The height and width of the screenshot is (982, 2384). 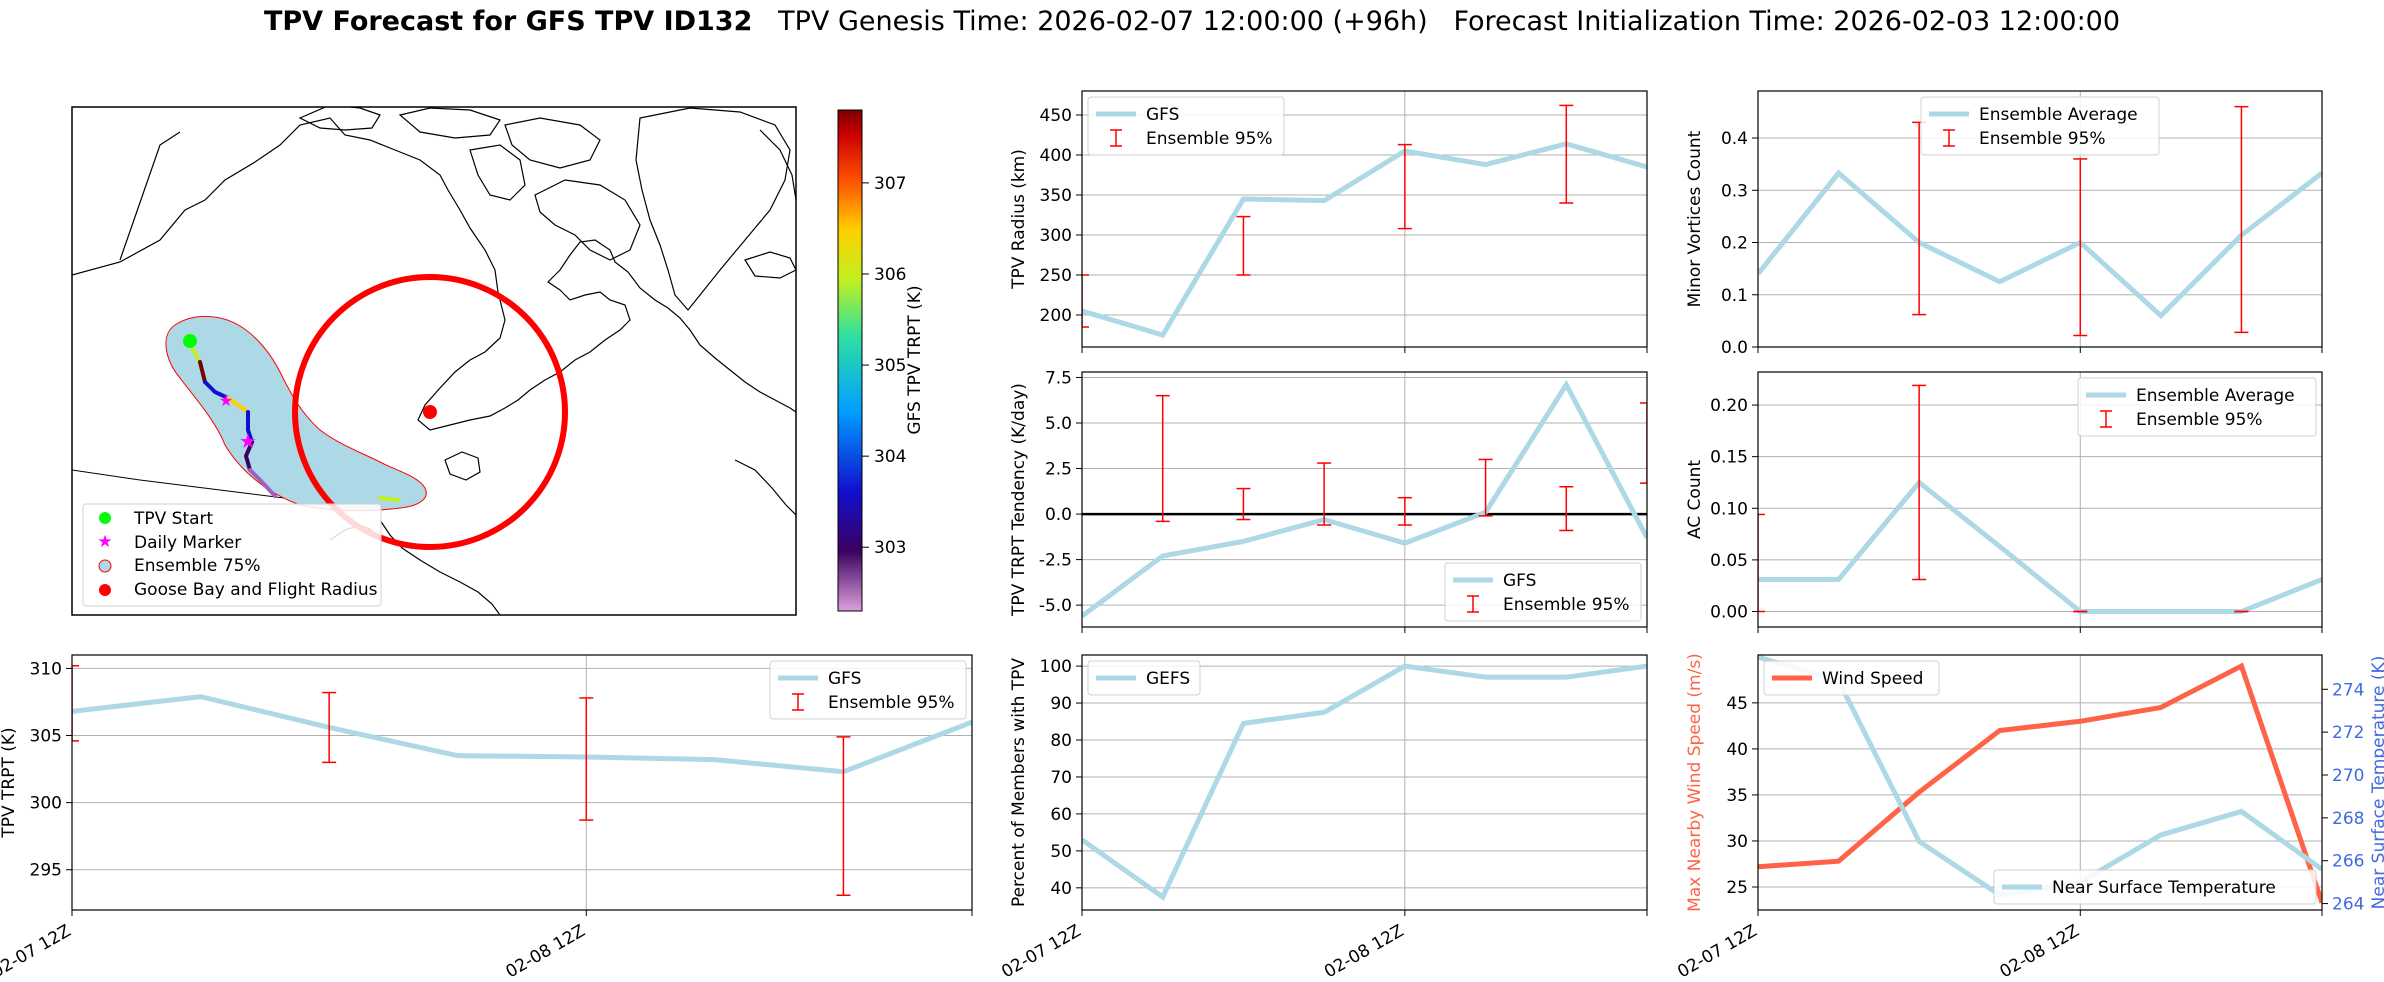 I want to click on scandinavia, so click(x=777, y=165).